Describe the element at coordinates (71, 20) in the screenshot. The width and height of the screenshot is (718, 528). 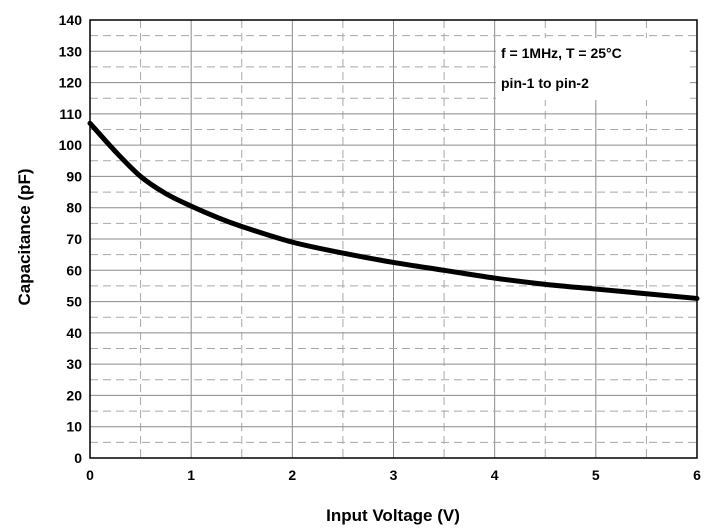
I see `y-tick-label: 140` at that location.